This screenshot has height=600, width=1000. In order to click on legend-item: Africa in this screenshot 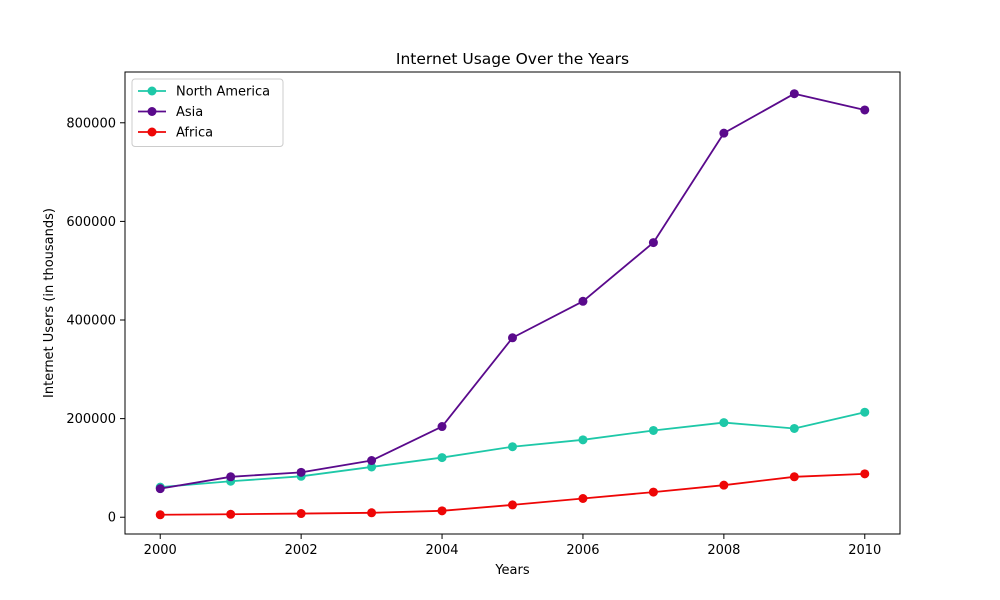, I will do `click(175, 133)`.